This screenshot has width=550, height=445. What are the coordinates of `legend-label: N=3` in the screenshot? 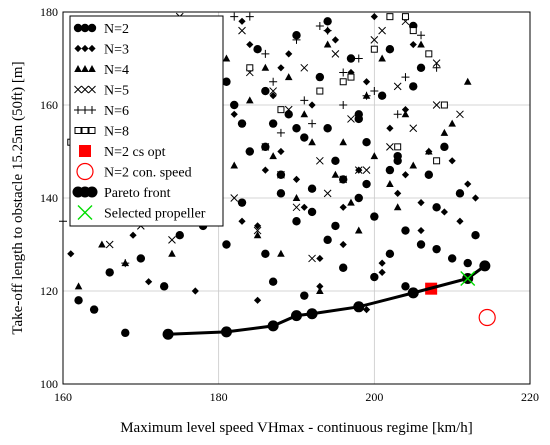 It's located at (116, 50).